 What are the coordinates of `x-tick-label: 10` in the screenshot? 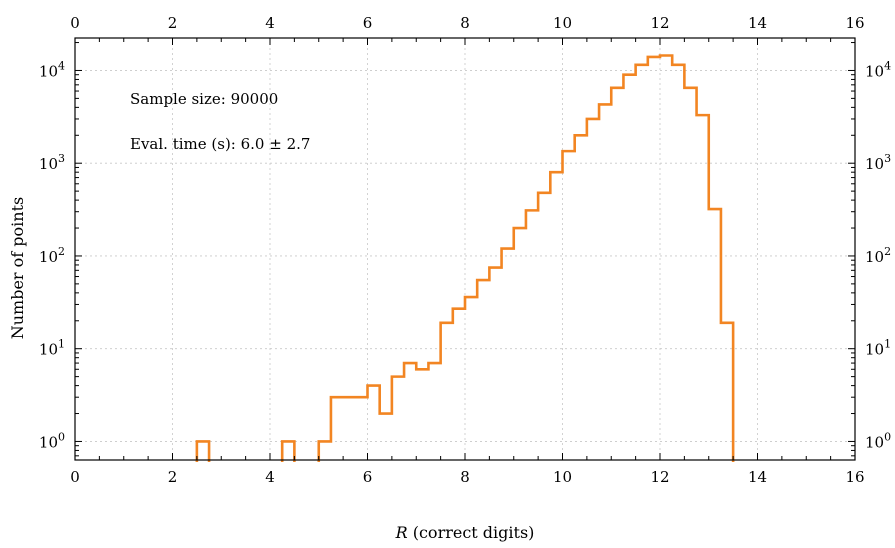 It's located at (562, 477).